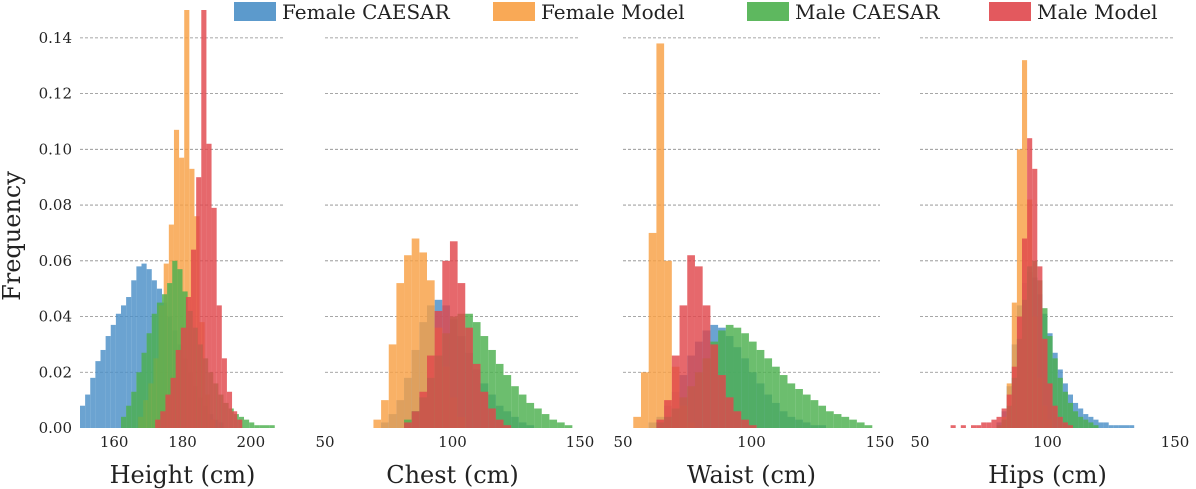  What do you see at coordinates (55, 372) in the screenshot?
I see `y-tick-label: 0.02` at bounding box center [55, 372].